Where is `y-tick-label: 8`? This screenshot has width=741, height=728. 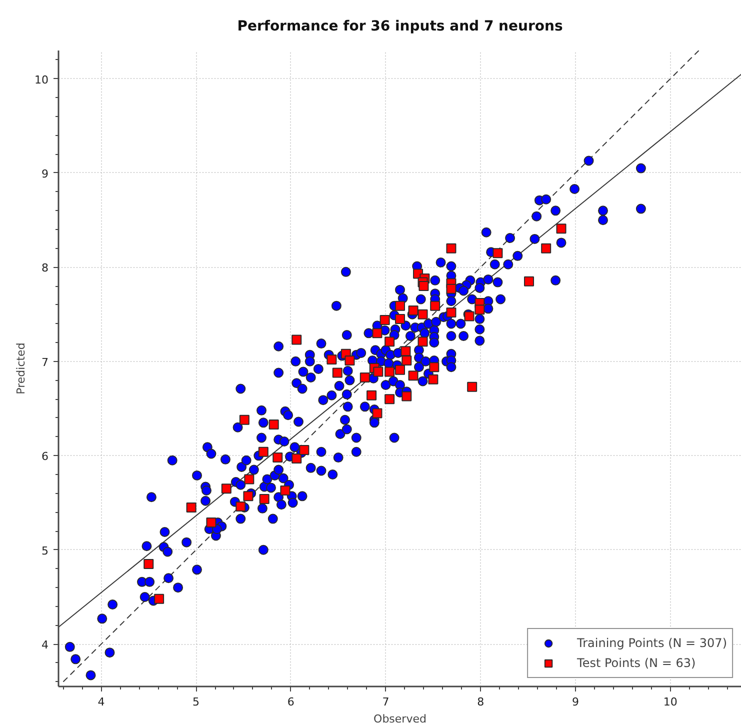
y-tick-label: 8 is located at coordinates (45, 268).